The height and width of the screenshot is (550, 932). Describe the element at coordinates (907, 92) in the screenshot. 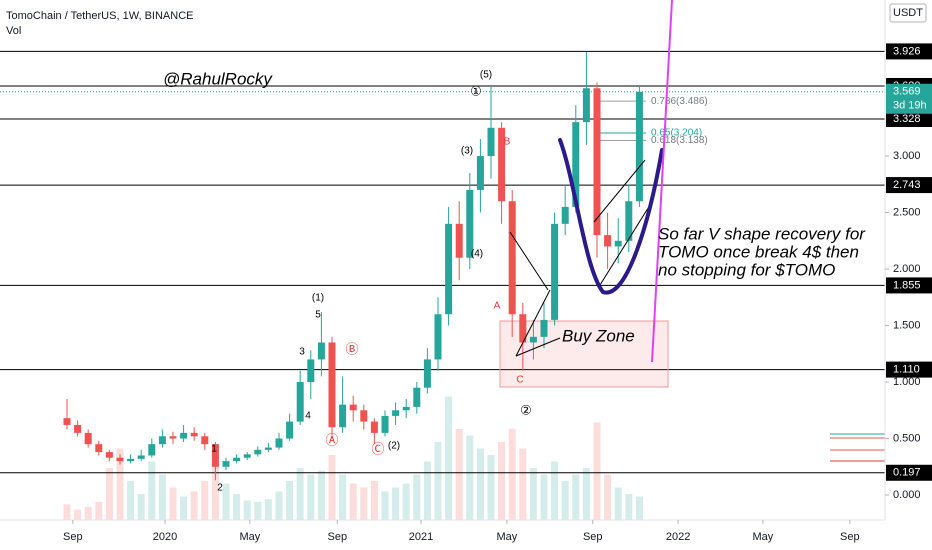

I see `last-price-label: 3.569` at that location.